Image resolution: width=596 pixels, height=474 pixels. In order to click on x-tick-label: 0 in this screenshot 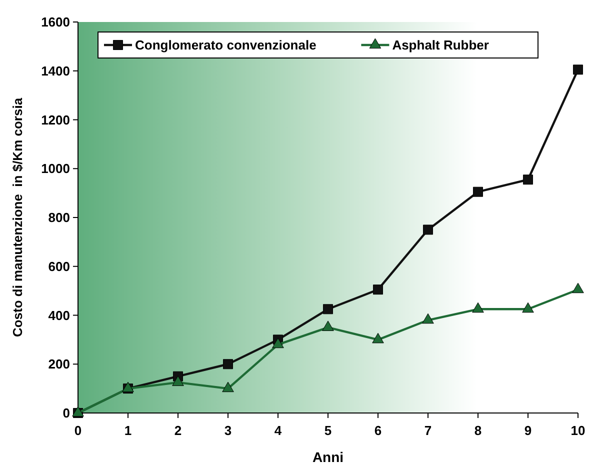, I will do `click(78, 430)`.